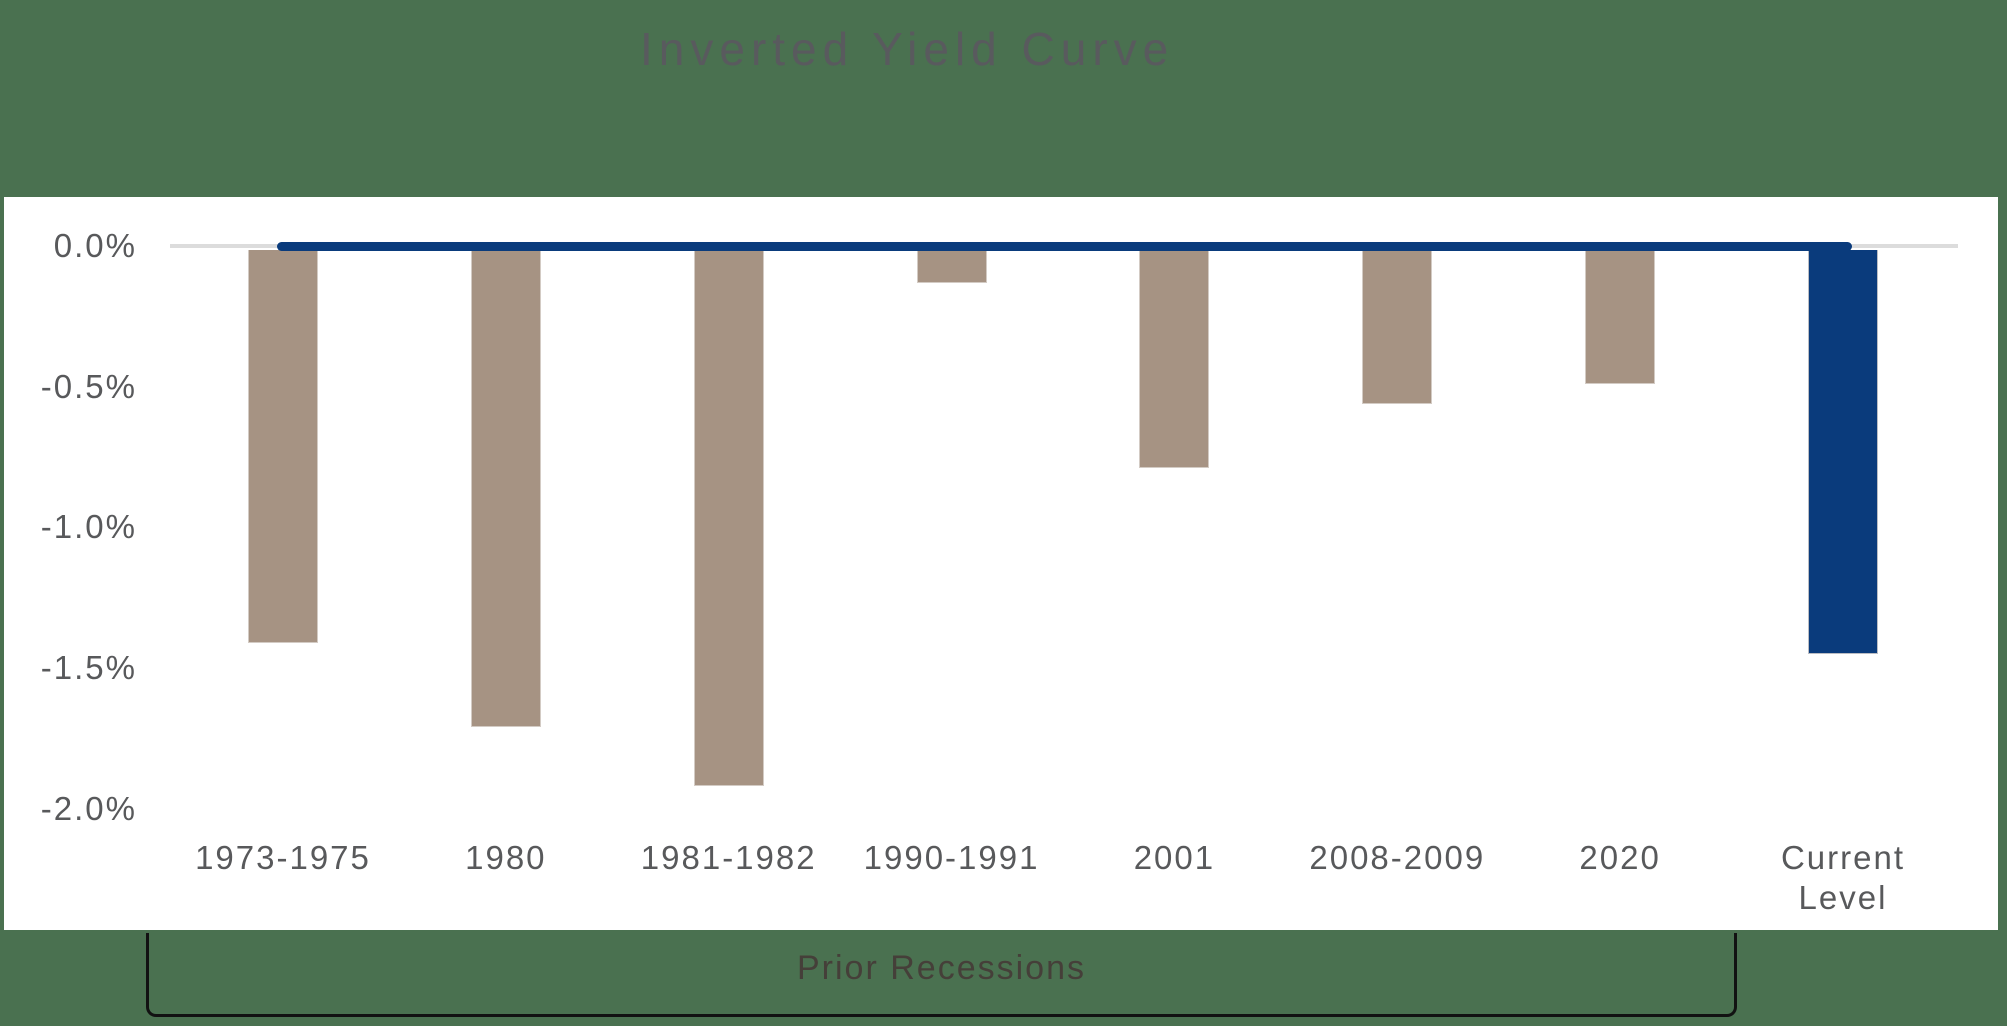 The width and height of the screenshot is (2007, 1026). Describe the element at coordinates (88, 386) in the screenshot. I see `y-axis-tick-label: -0.5%` at that location.